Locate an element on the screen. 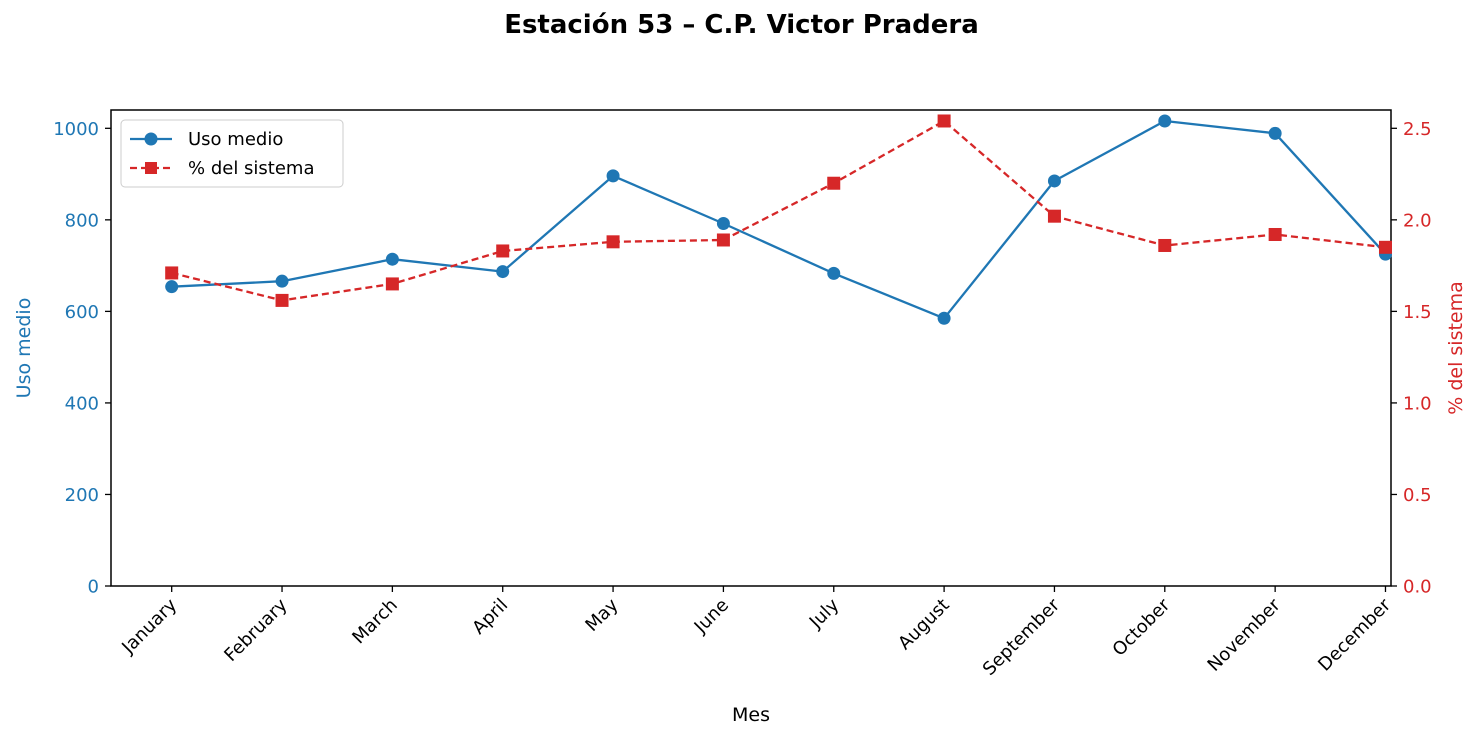 The width and height of the screenshot is (1483, 740). x-tick-label: December is located at coordinates (1354, 634).